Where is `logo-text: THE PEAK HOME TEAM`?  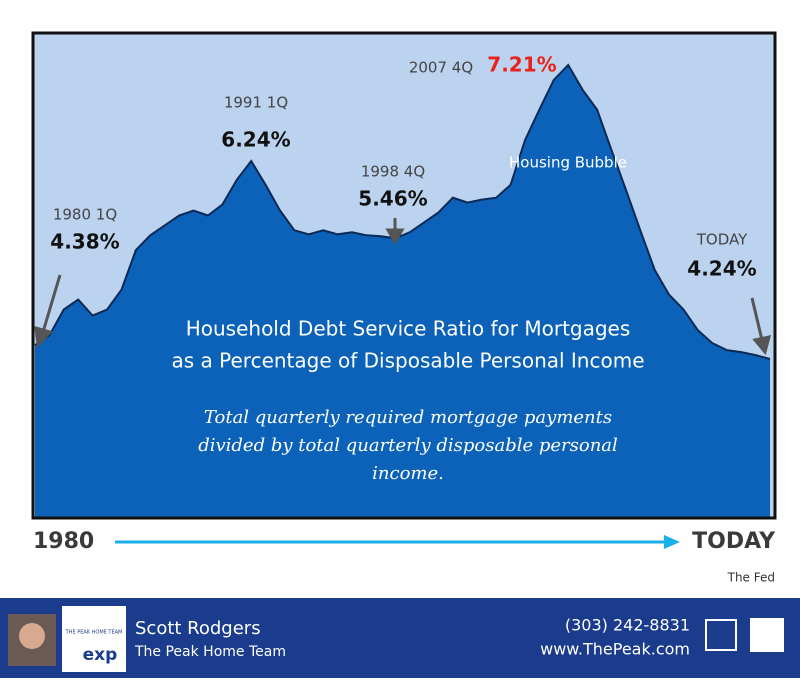 logo-text: THE PEAK HOME TEAM is located at coordinates (94, 633).